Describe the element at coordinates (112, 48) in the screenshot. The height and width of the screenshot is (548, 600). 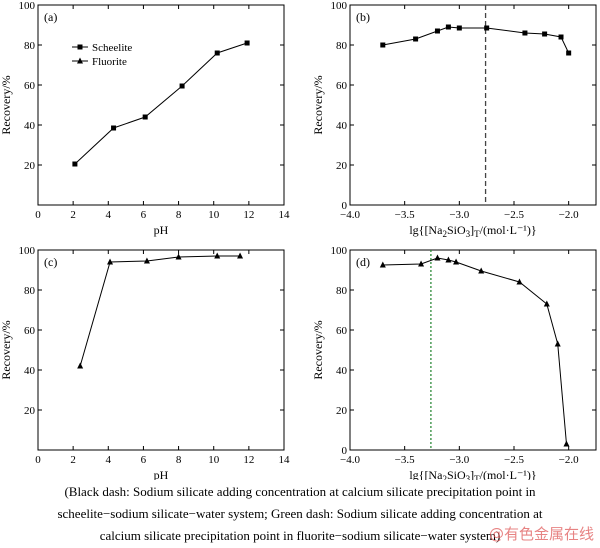
I see `legend-label: Scheelite` at that location.